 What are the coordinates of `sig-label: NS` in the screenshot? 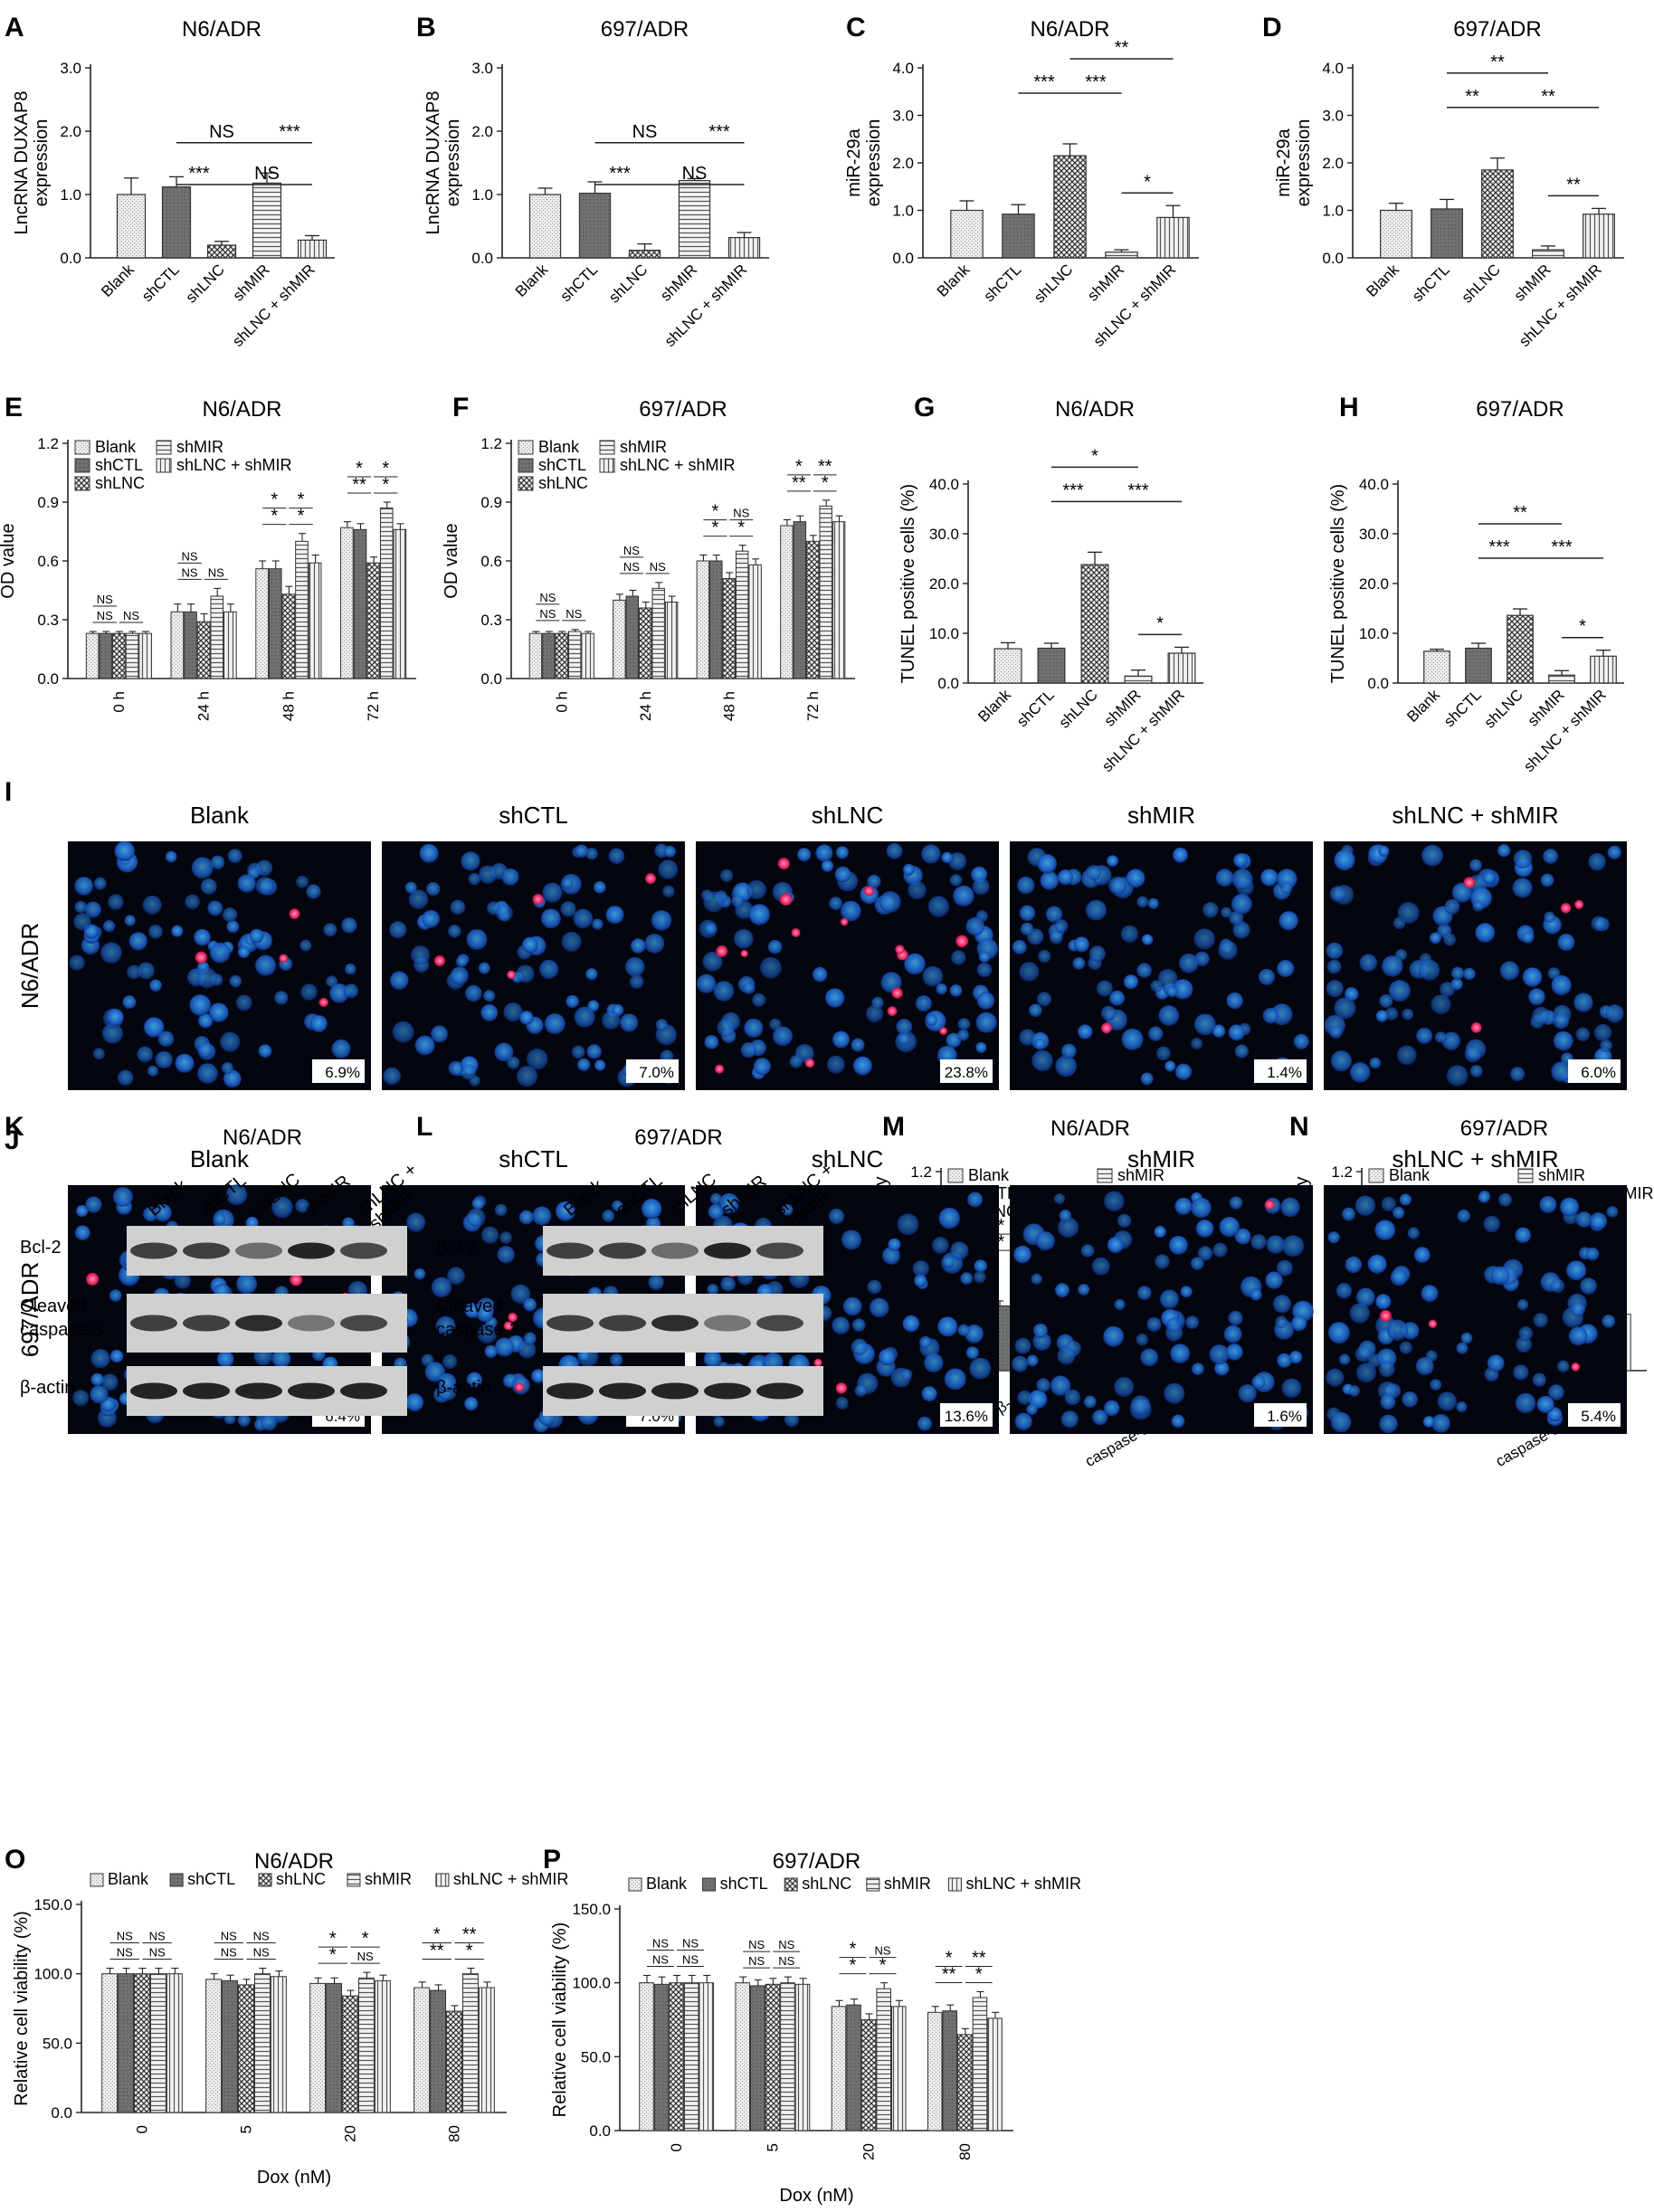 It's located at (695, 174).